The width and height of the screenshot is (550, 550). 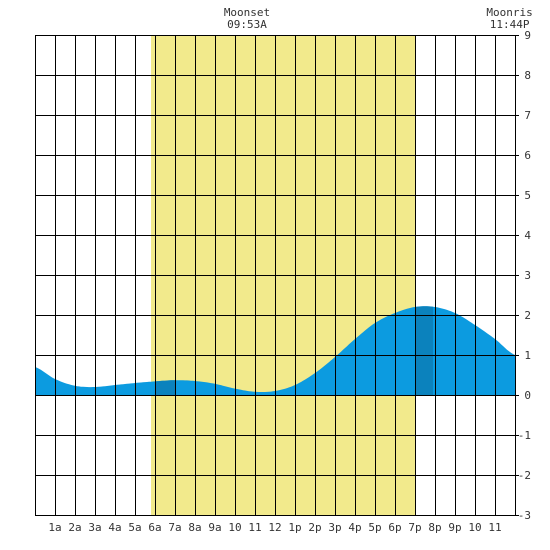 What do you see at coordinates (174, 527) in the screenshot?
I see `x-tick-label: 7a` at bounding box center [174, 527].